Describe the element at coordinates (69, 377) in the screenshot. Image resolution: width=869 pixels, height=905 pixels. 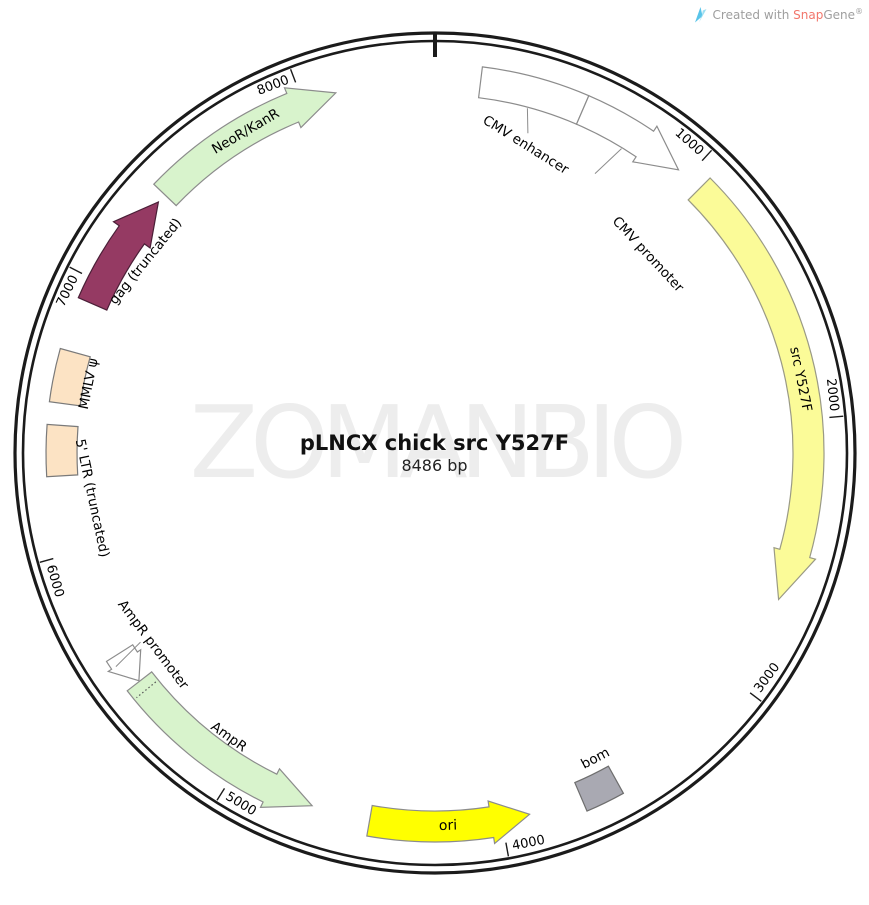
I see `feature-mmlv` at that location.